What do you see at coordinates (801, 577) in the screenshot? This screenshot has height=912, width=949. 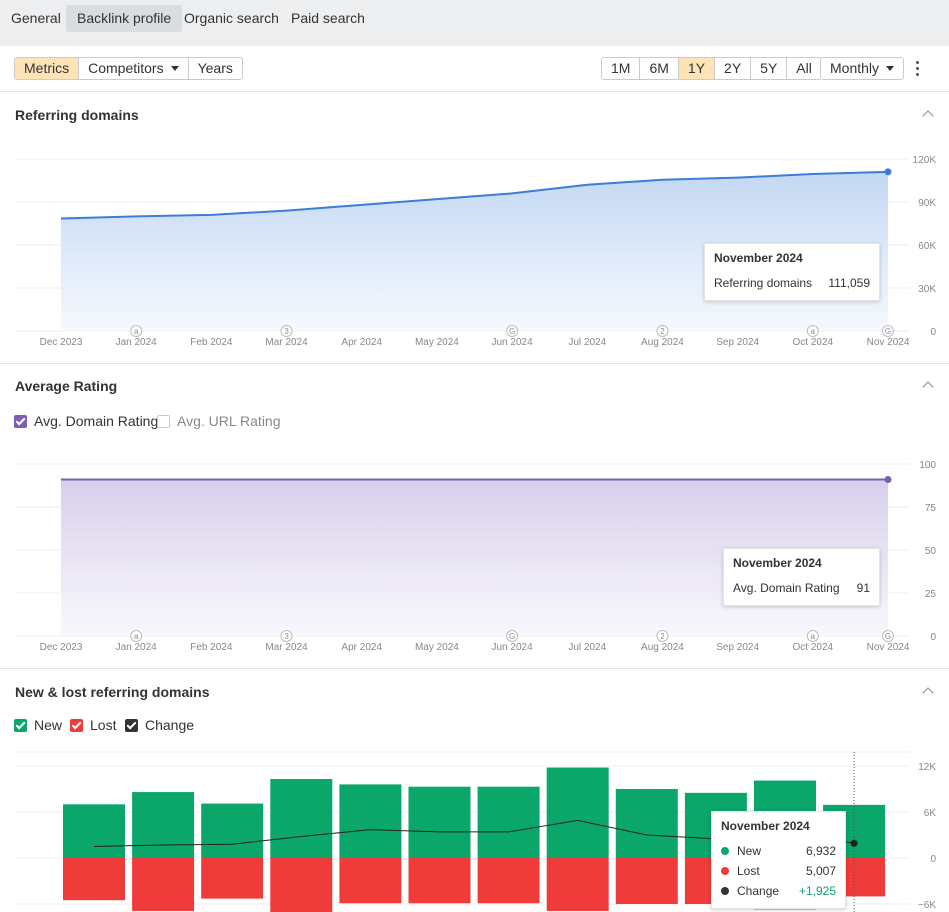 I see `average-rating-tooltip: November 2024 Avg. Domain Rating 91` at bounding box center [801, 577].